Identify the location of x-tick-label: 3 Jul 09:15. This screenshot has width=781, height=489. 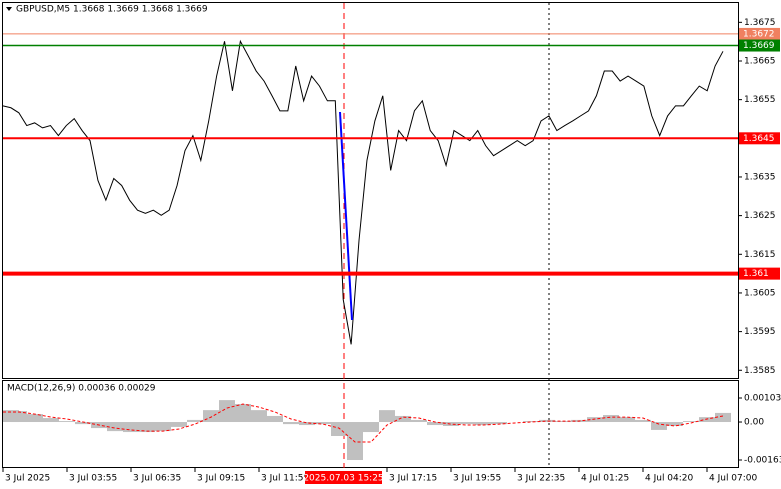
(221, 479).